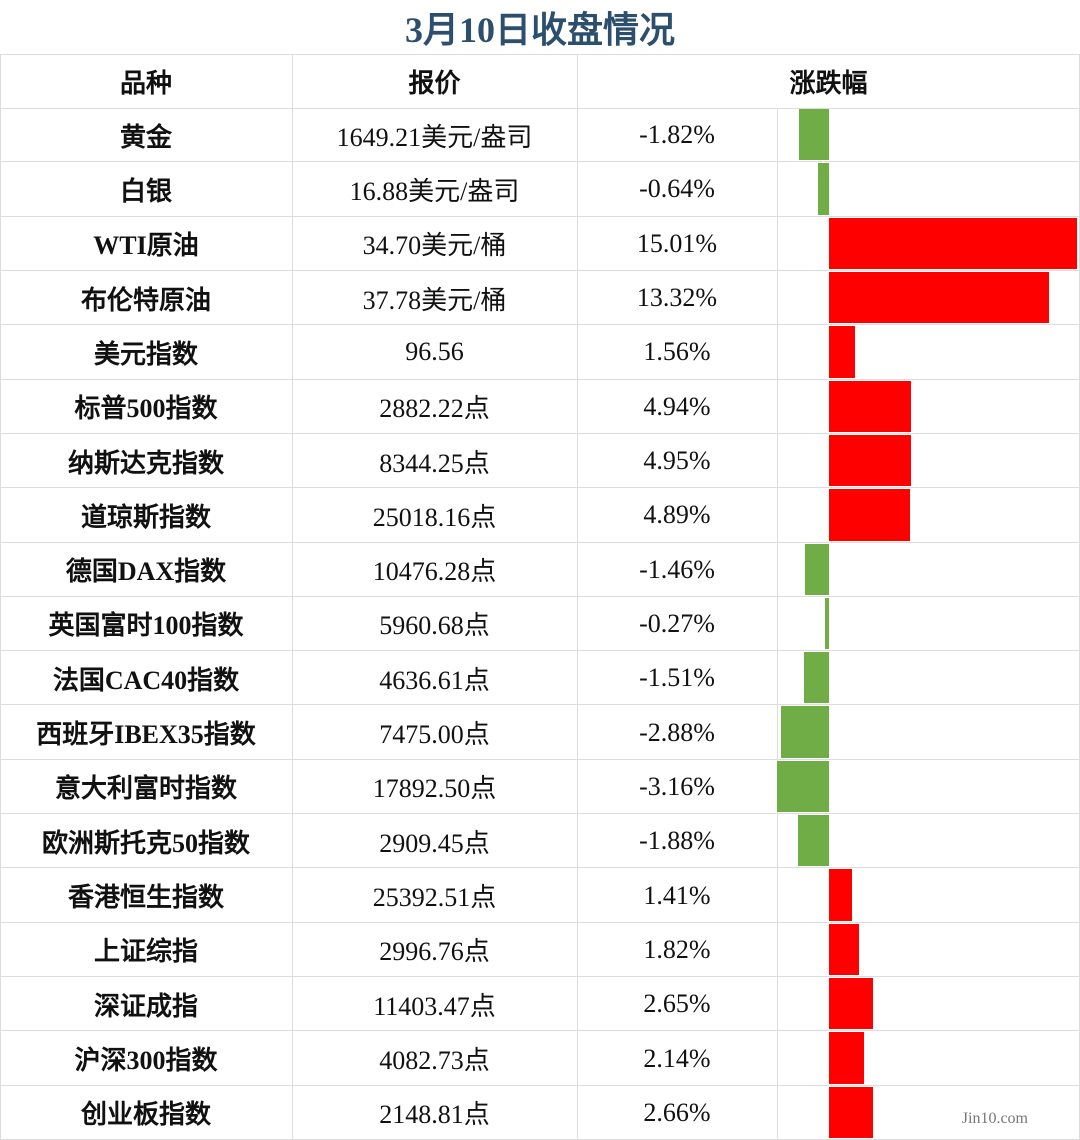 This screenshot has height=1140, width=1080. What do you see at coordinates (434, 1115) in the screenshot?
I see `price: 2148.81点` at bounding box center [434, 1115].